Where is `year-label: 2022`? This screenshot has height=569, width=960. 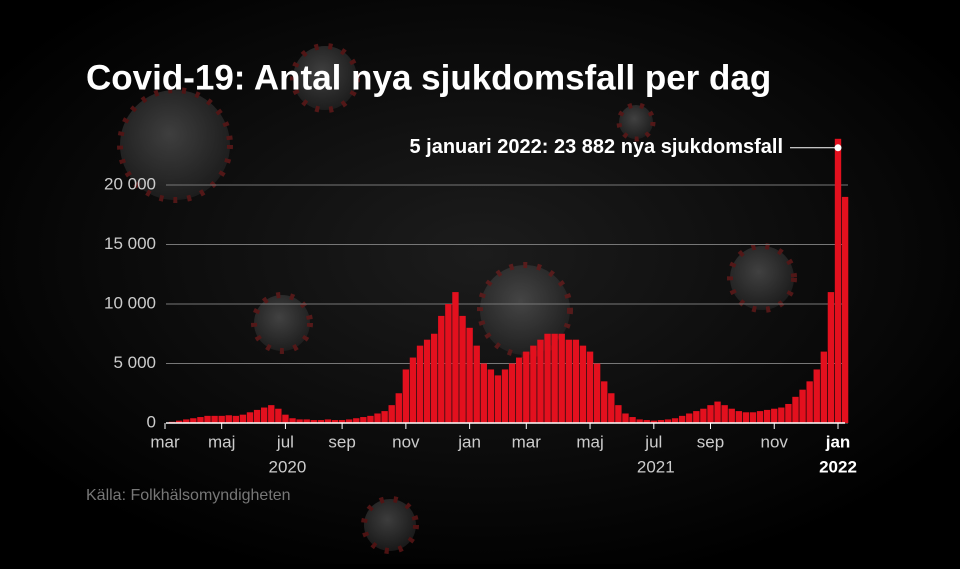 year-label: 2022 is located at coordinates (838, 466).